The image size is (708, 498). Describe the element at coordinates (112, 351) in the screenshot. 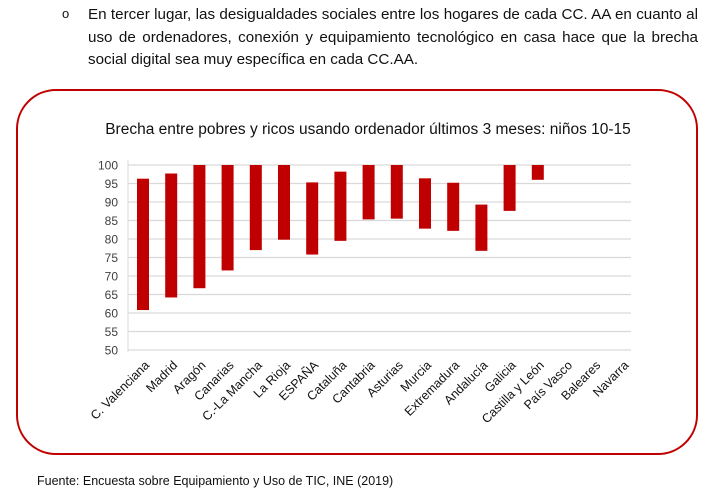

I see `y-tick-label: 50` at that location.